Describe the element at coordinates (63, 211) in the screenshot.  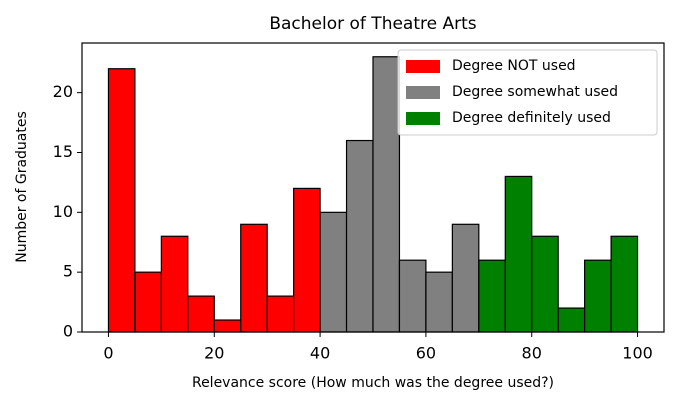
I see `y-tick-label: 10` at that location.